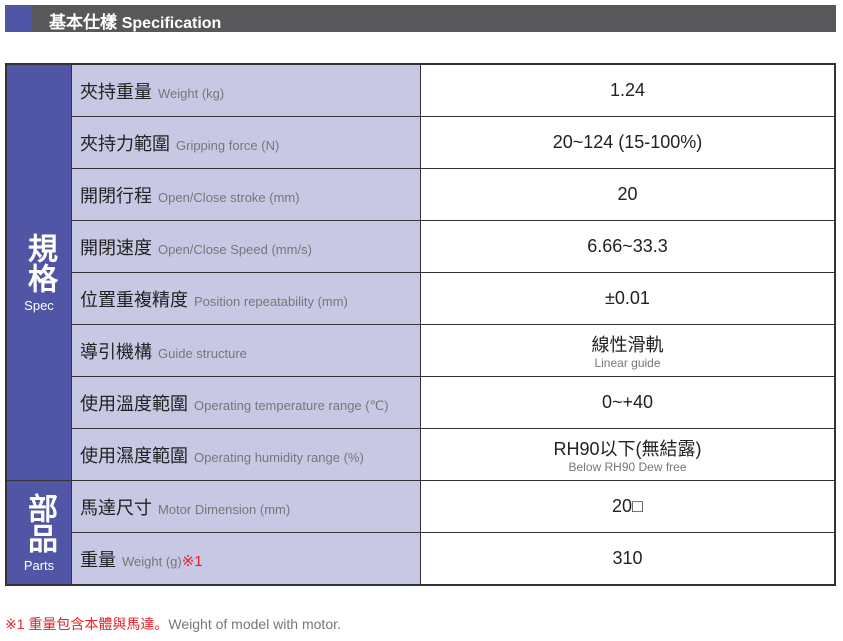 Image resolution: width=843 pixels, height=641 pixels. I want to click on spec-label: 導引機構 Guide structure, so click(246, 350).